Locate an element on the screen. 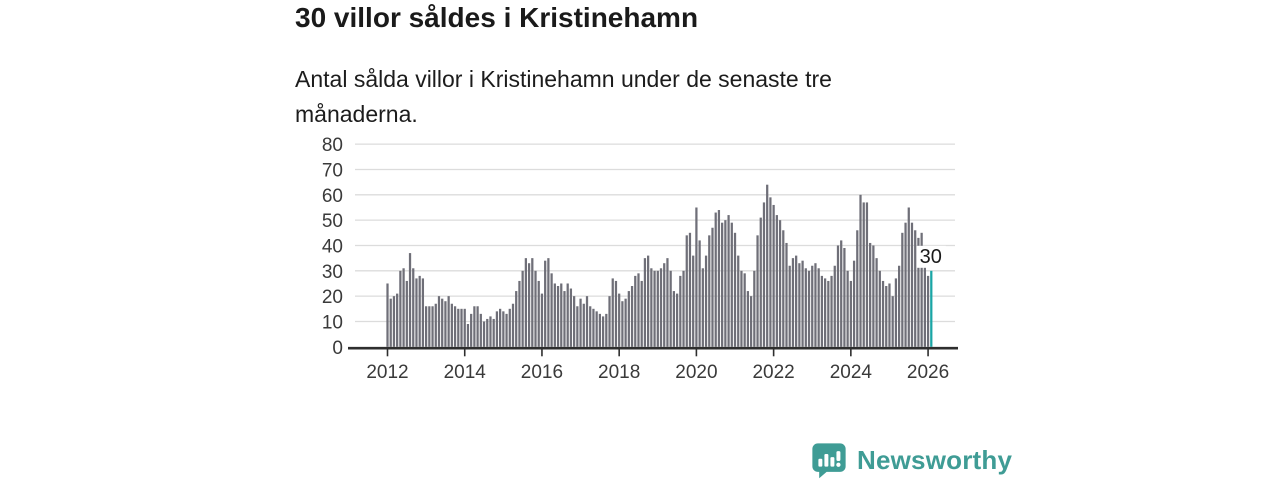  svg-text: 2024 is located at coordinates (851, 372).